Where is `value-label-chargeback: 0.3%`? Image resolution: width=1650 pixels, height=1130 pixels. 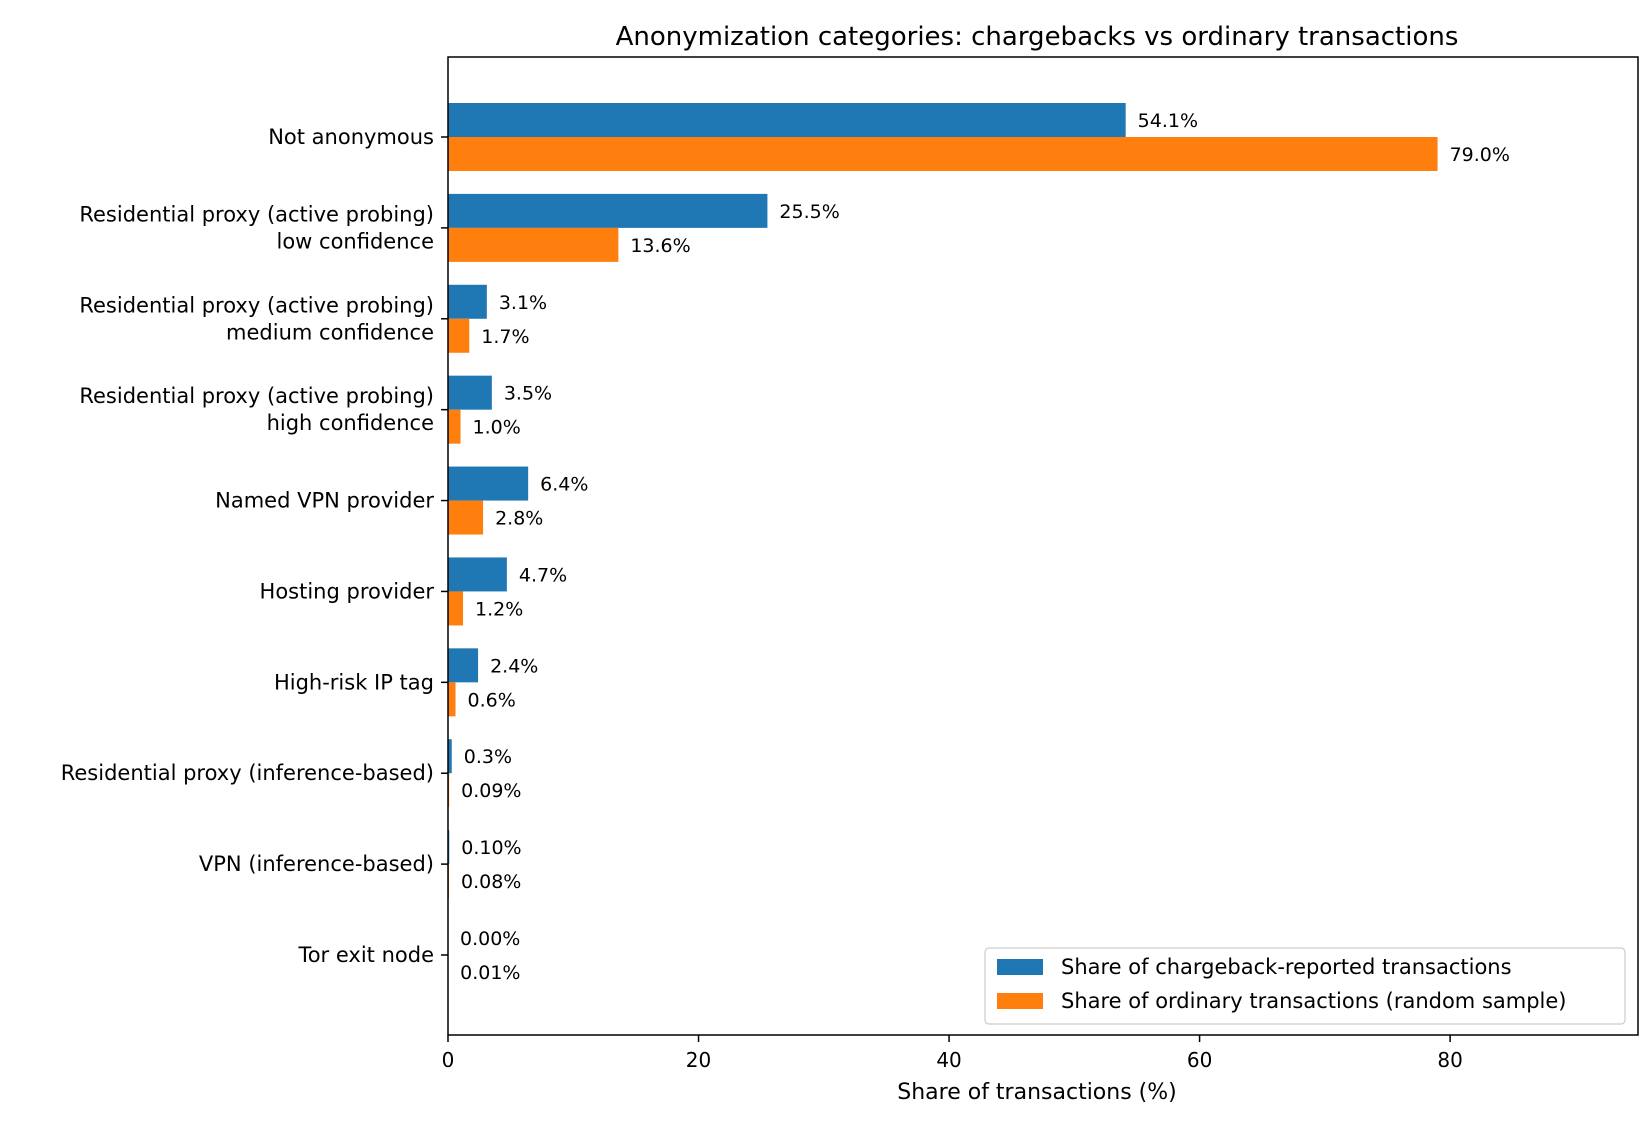 value-label-chargeback: 0.3% is located at coordinates (488, 757).